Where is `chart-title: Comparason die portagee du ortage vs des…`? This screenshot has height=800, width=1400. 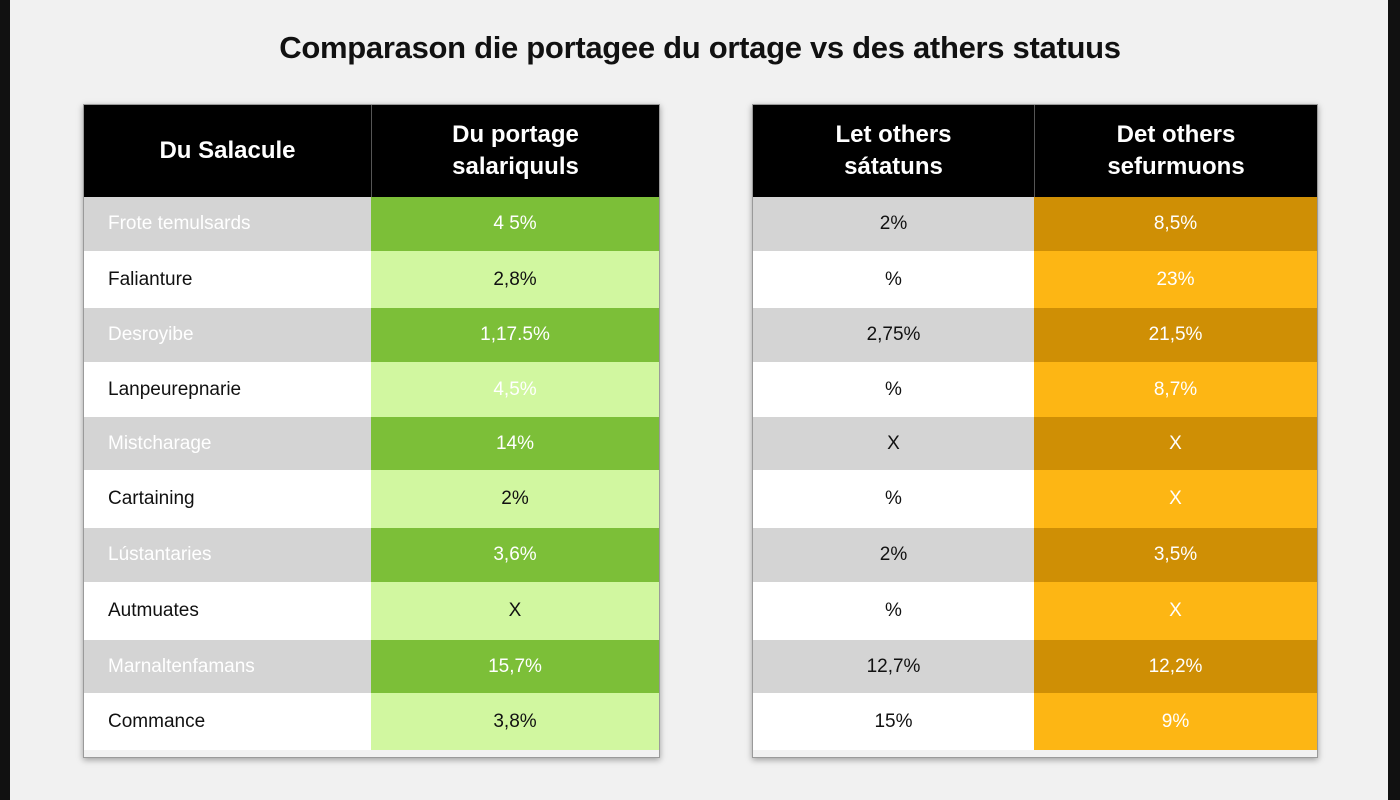
chart-title: Comparason die portagee du ortage vs des… is located at coordinates (700, 47).